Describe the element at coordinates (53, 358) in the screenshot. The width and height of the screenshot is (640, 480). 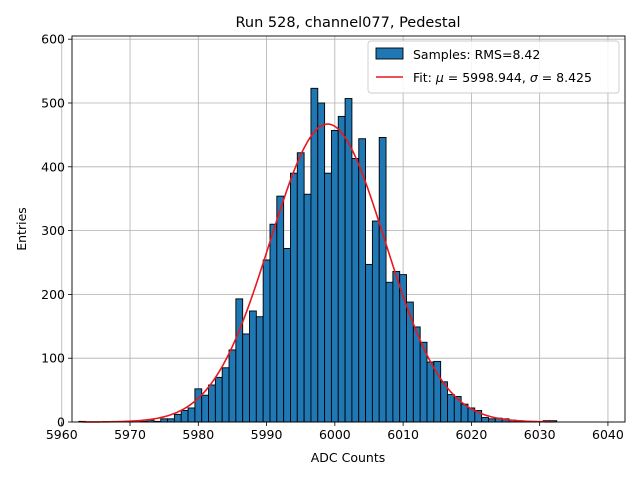
I see `y-tick-label: 100` at that location.